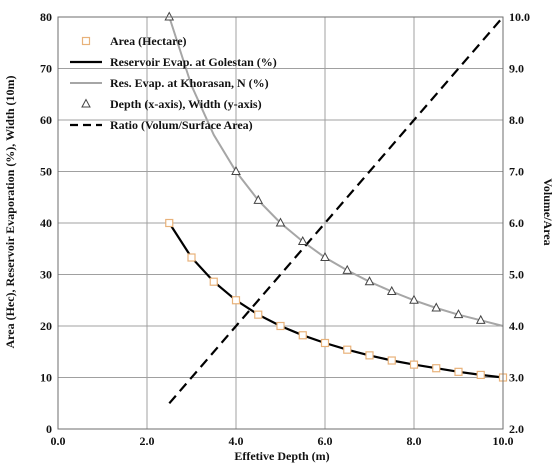  What do you see at coordinates (46, 172) in the screenshot?
I see `y-left-tick-label: 50` at bounding box center [46, 172].